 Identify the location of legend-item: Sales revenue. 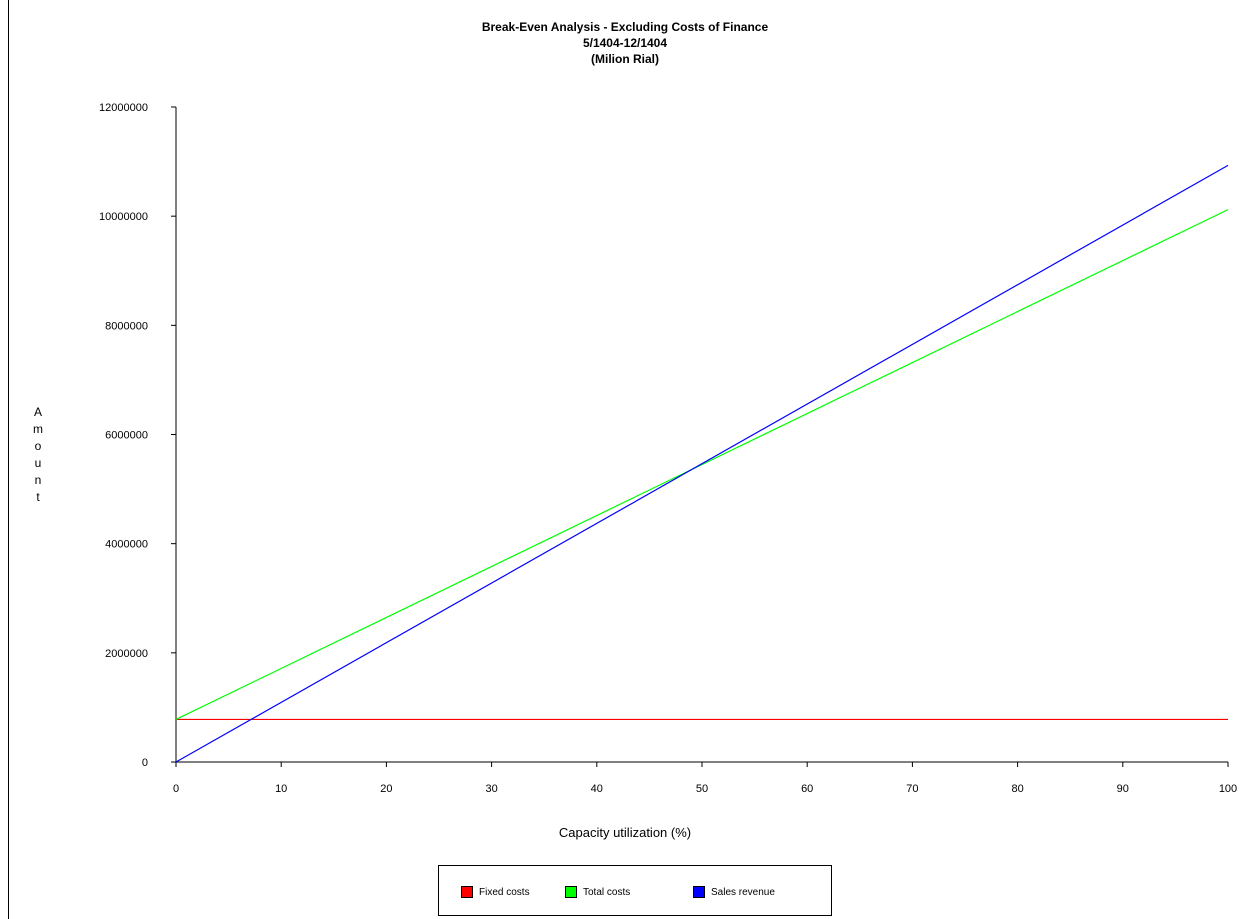
(734, 892).